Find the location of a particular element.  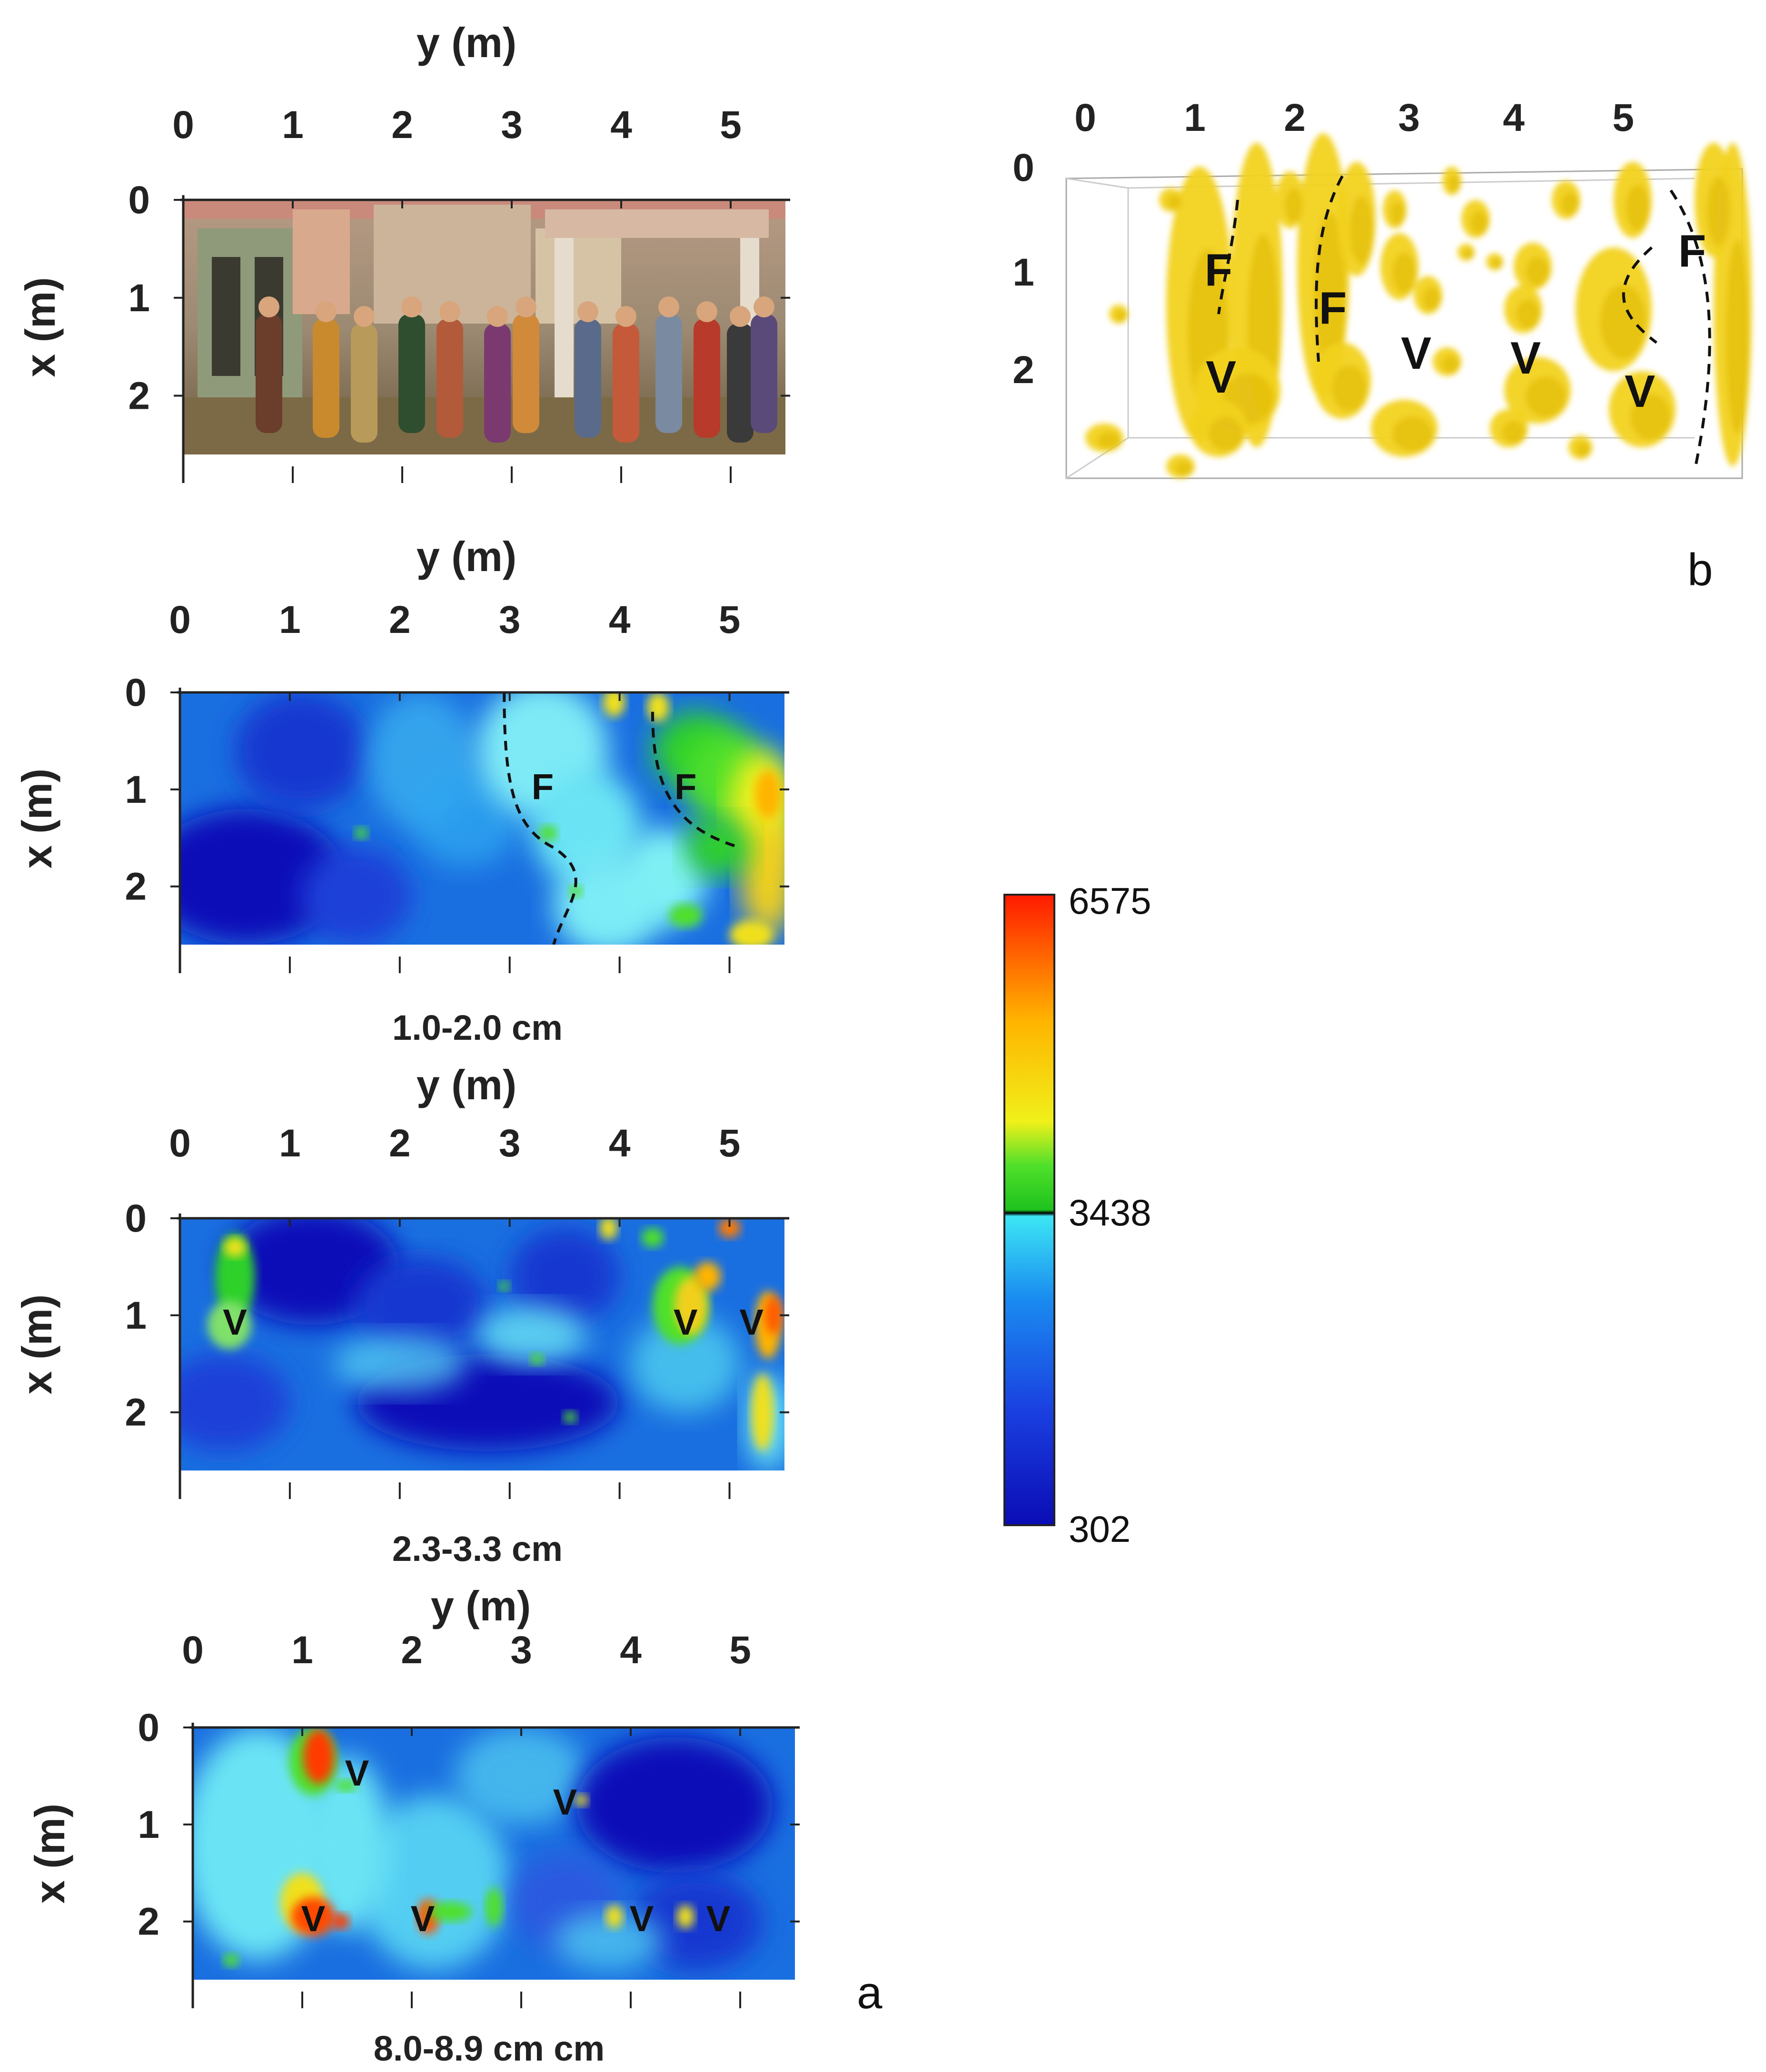

b-y-tick-label: 1 is located at coordinates (1023, 272).